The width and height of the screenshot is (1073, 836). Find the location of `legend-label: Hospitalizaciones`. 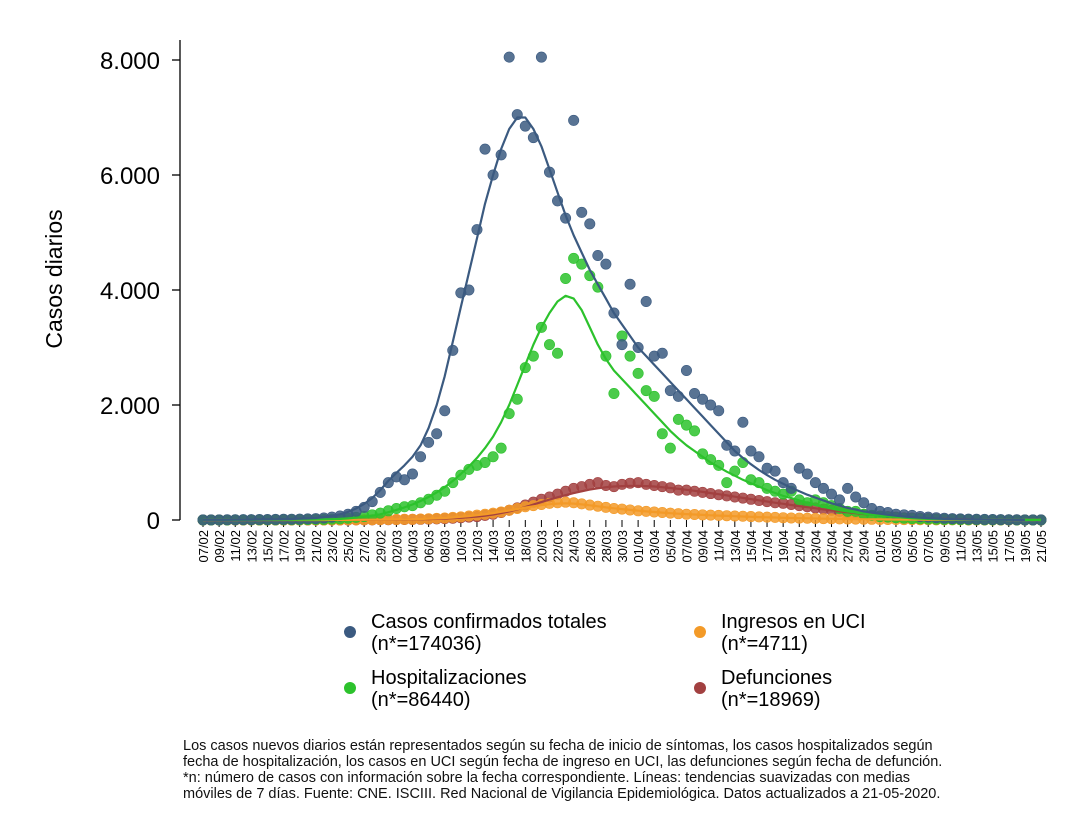

legend-label: Hospitalizaciones is located at coordinates (449, 678).